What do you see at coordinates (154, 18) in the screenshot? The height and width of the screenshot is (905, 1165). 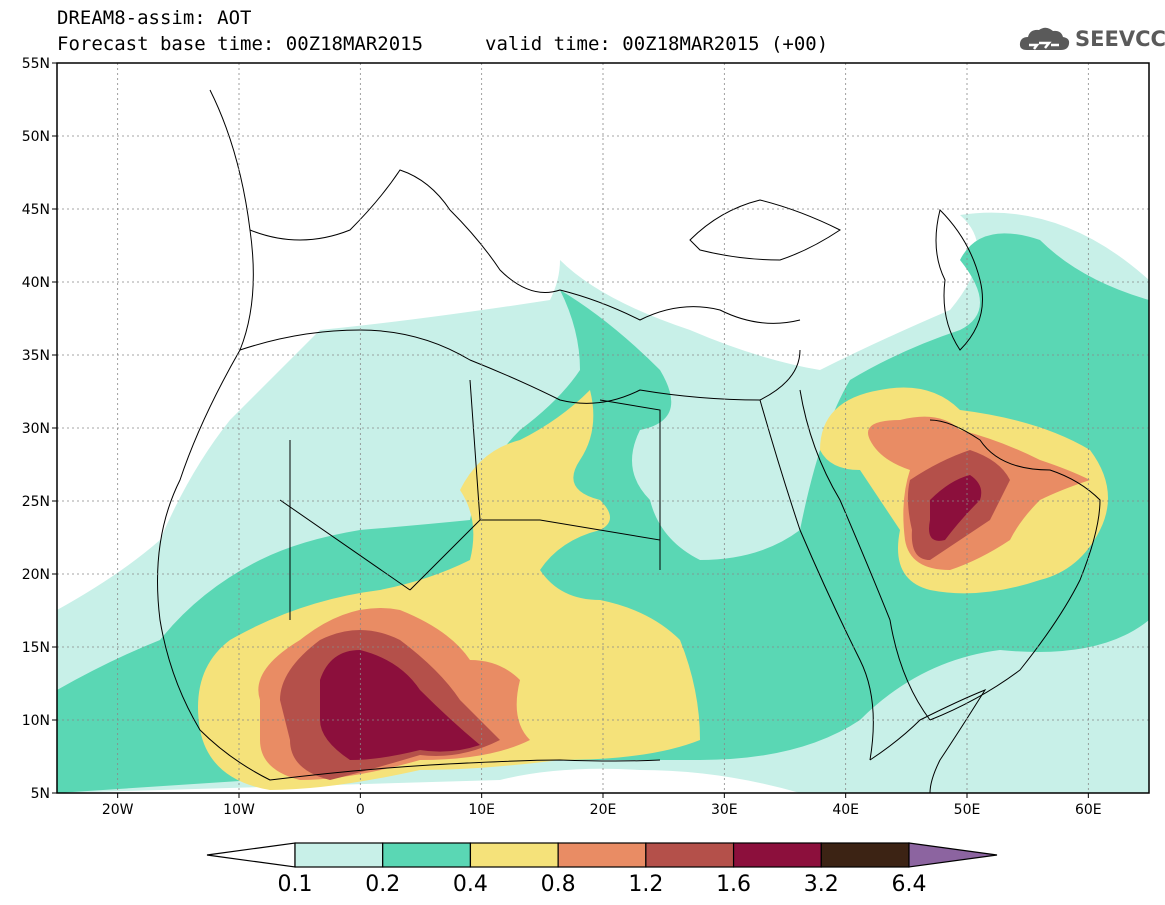 I see `chart-title: DREAM8-assim: AOT` at bounding box center [154, 18].